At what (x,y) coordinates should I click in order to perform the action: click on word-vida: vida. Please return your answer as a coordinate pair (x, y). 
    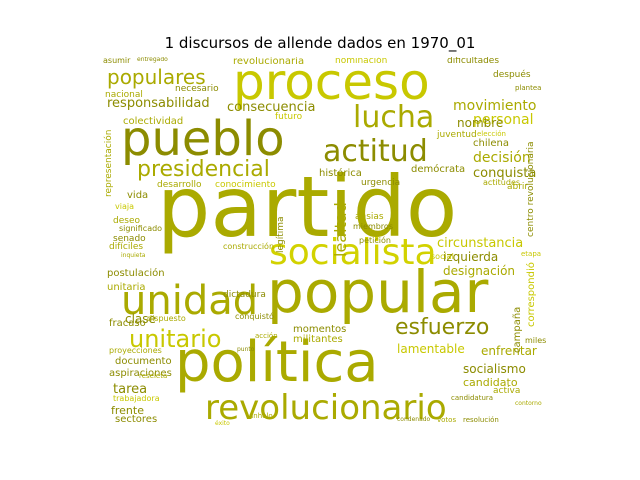
    Looking at the image, I should click on (138, 195).